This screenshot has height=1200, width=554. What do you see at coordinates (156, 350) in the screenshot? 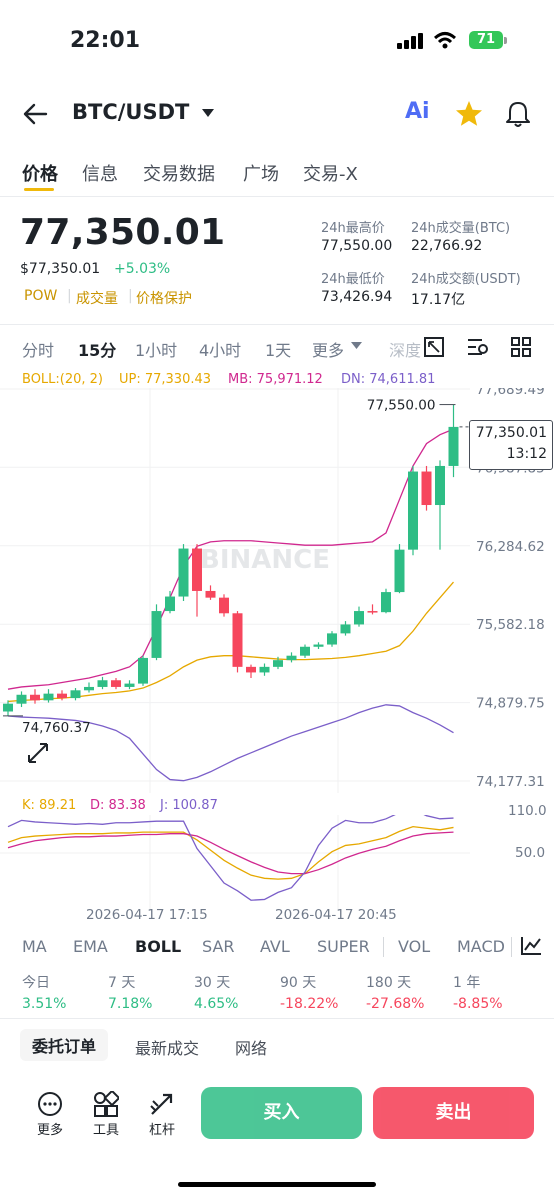
I see `interval-1h: 1小时` at bounding box center [156, 350].